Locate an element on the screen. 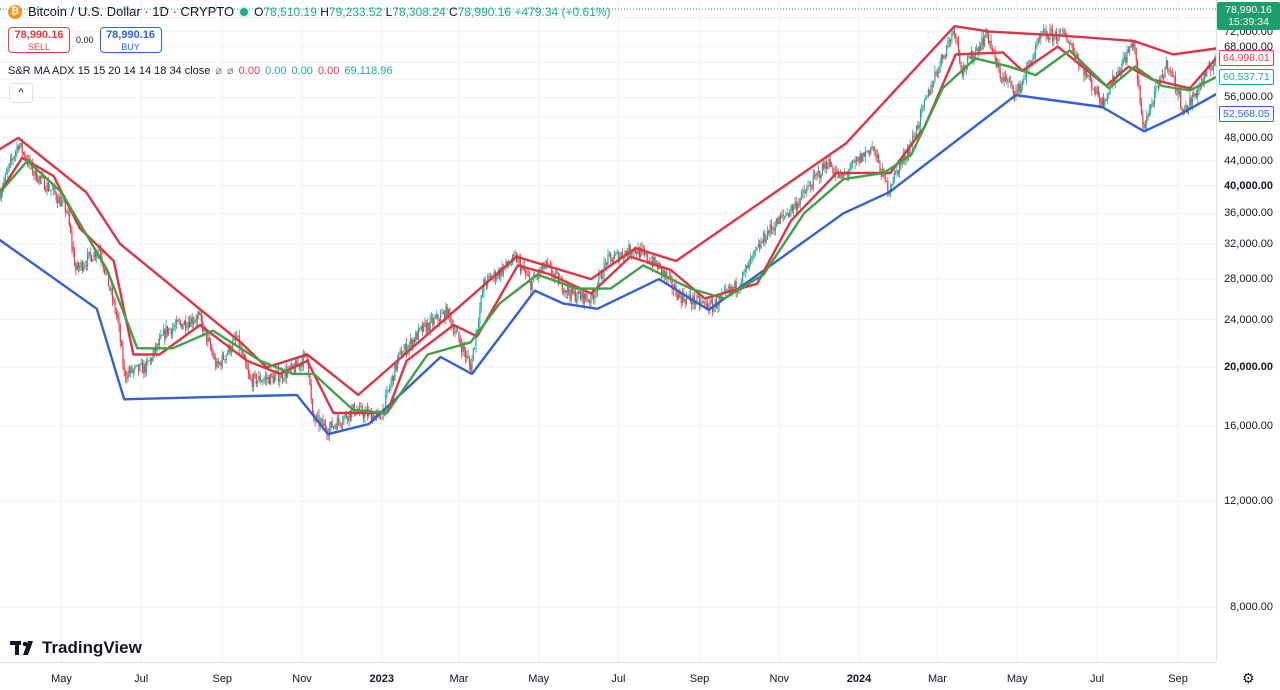 Image resolution: width=1280 pixels, height=690 pixels. indicator-value-2: 0.00 is located at coordinates (276, 70).